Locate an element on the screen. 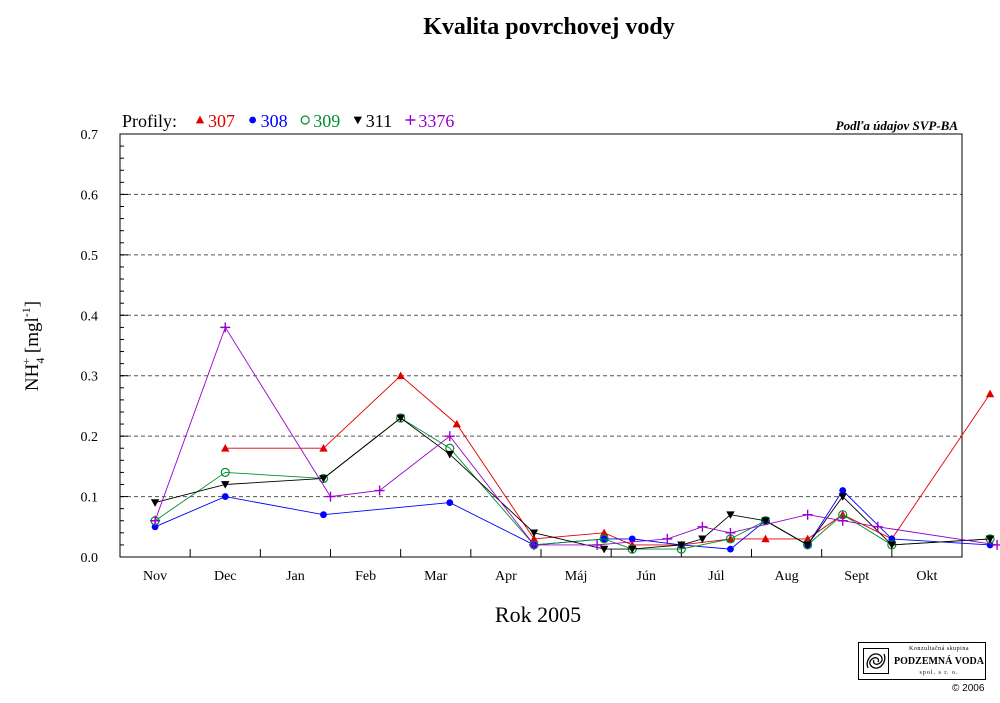  x-tick-label: Máj is located at coordinates (576, 576).